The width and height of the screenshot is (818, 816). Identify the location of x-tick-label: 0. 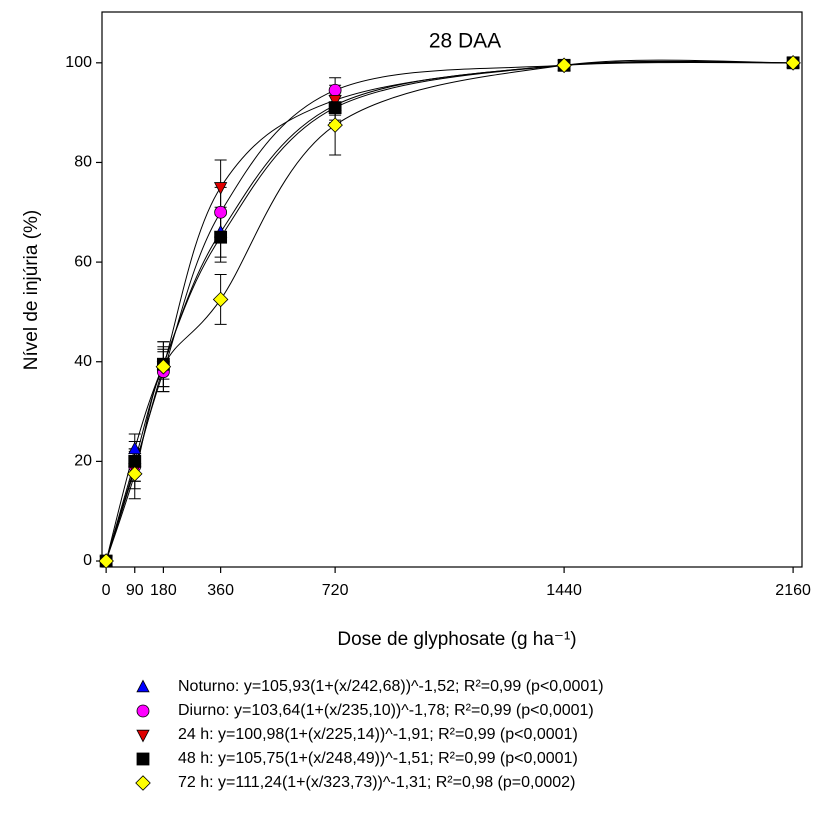
(106, 590).